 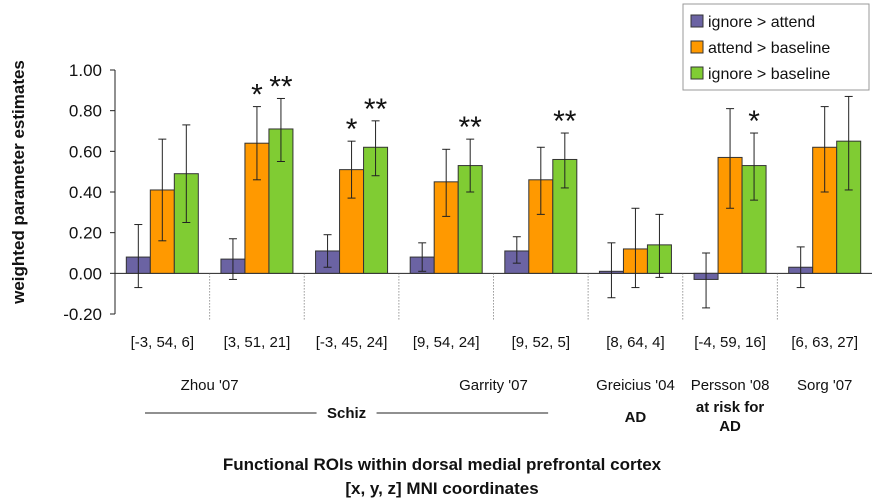 I want to click on legend-box, so click(x=776, y=47).